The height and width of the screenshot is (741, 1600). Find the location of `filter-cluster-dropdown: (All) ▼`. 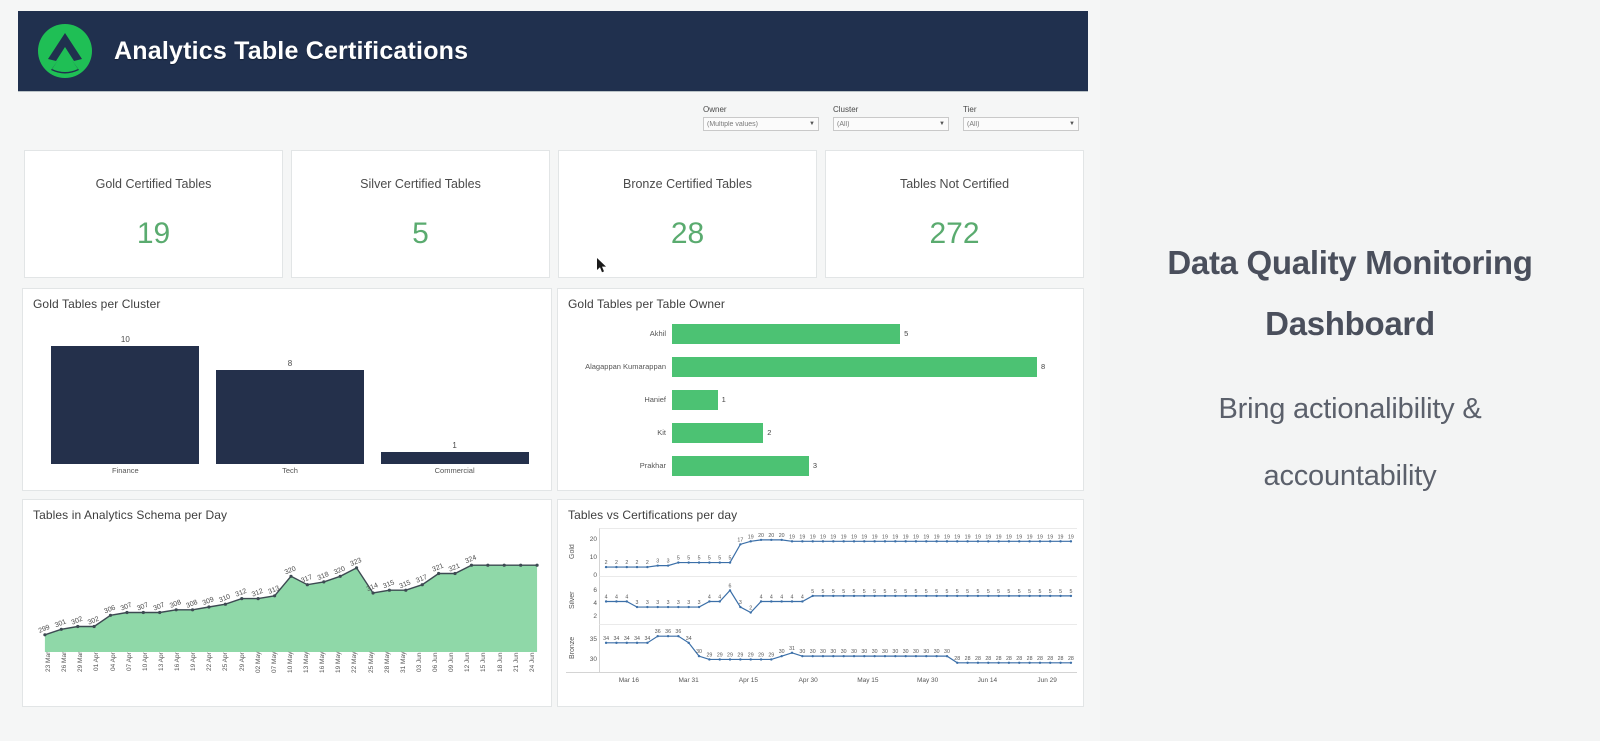

filter-cluster-dropdown: (All) ▼ is located at coordinates (891, 124).